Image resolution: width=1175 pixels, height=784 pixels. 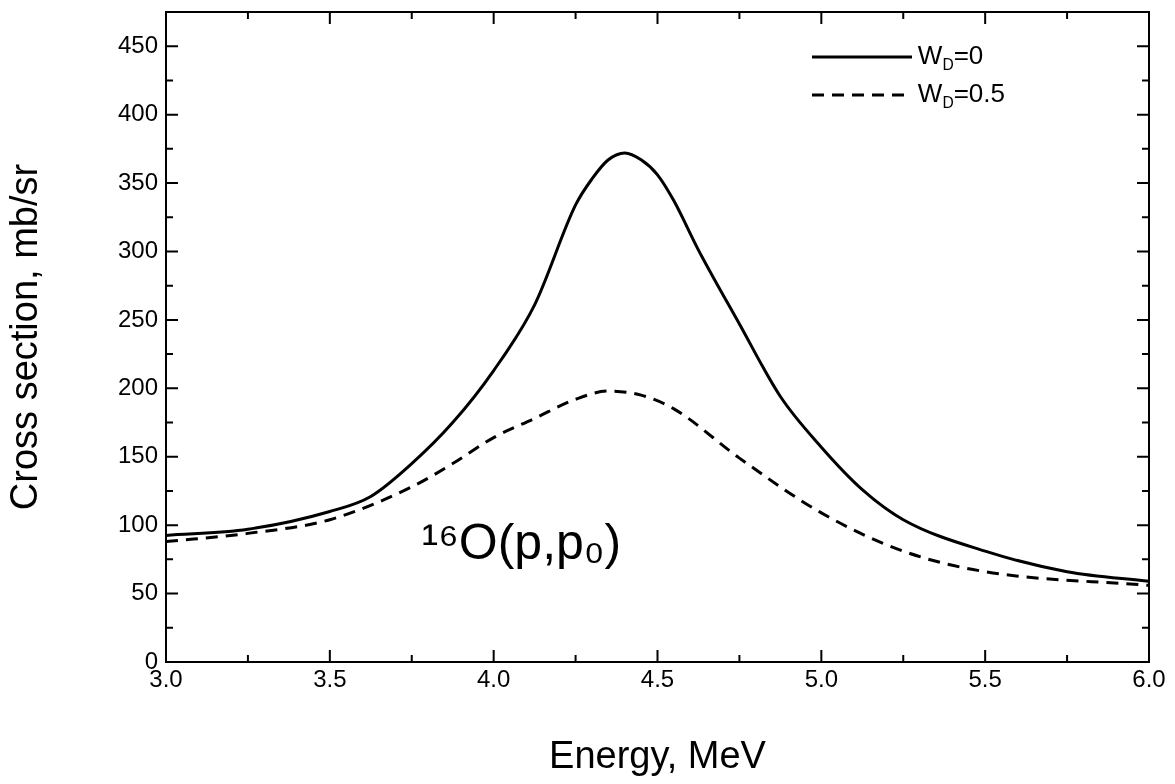 What do you see at coordinates (137, 181) in the screenshot?
I see `y-tick-label: 350` at bounding box center [137, 181].